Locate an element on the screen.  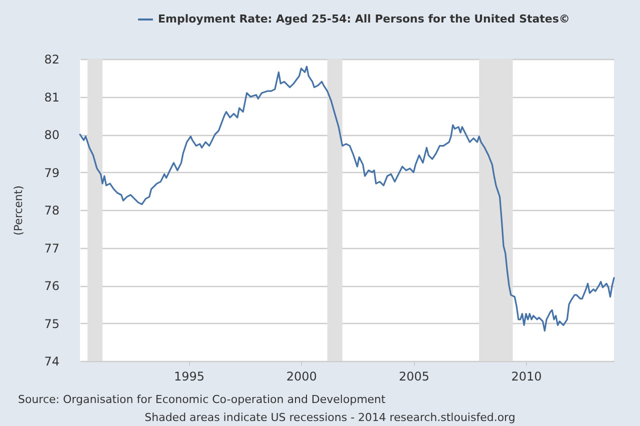
x-tick-label: 1995 is located at coordinates (189, 377).